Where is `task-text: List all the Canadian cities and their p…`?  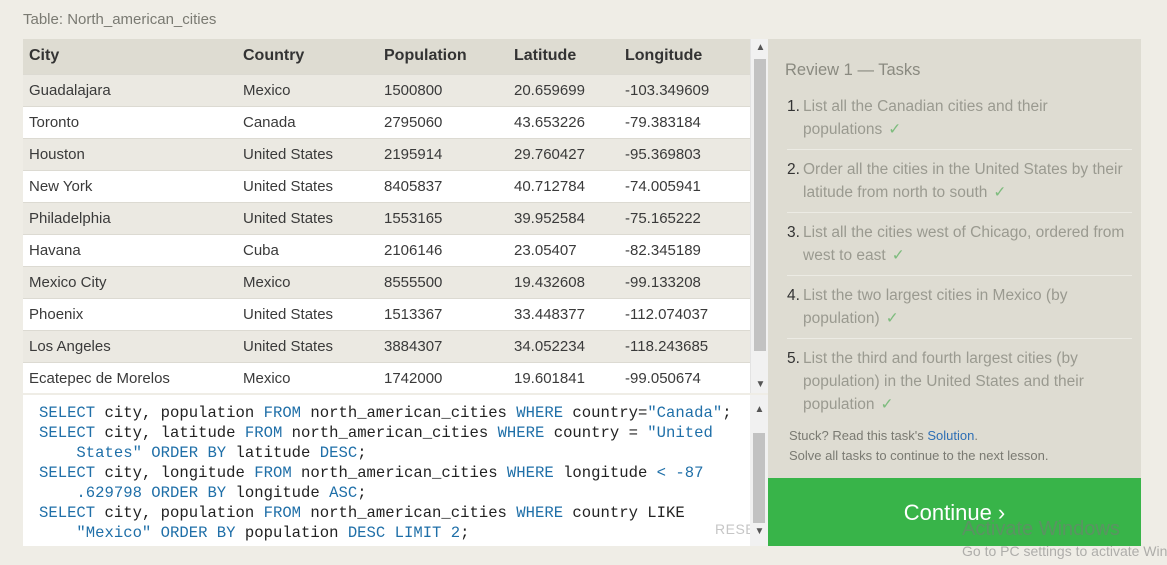
task-text: List all the Canadian cities and their p… is located at coordinates (925, 118).